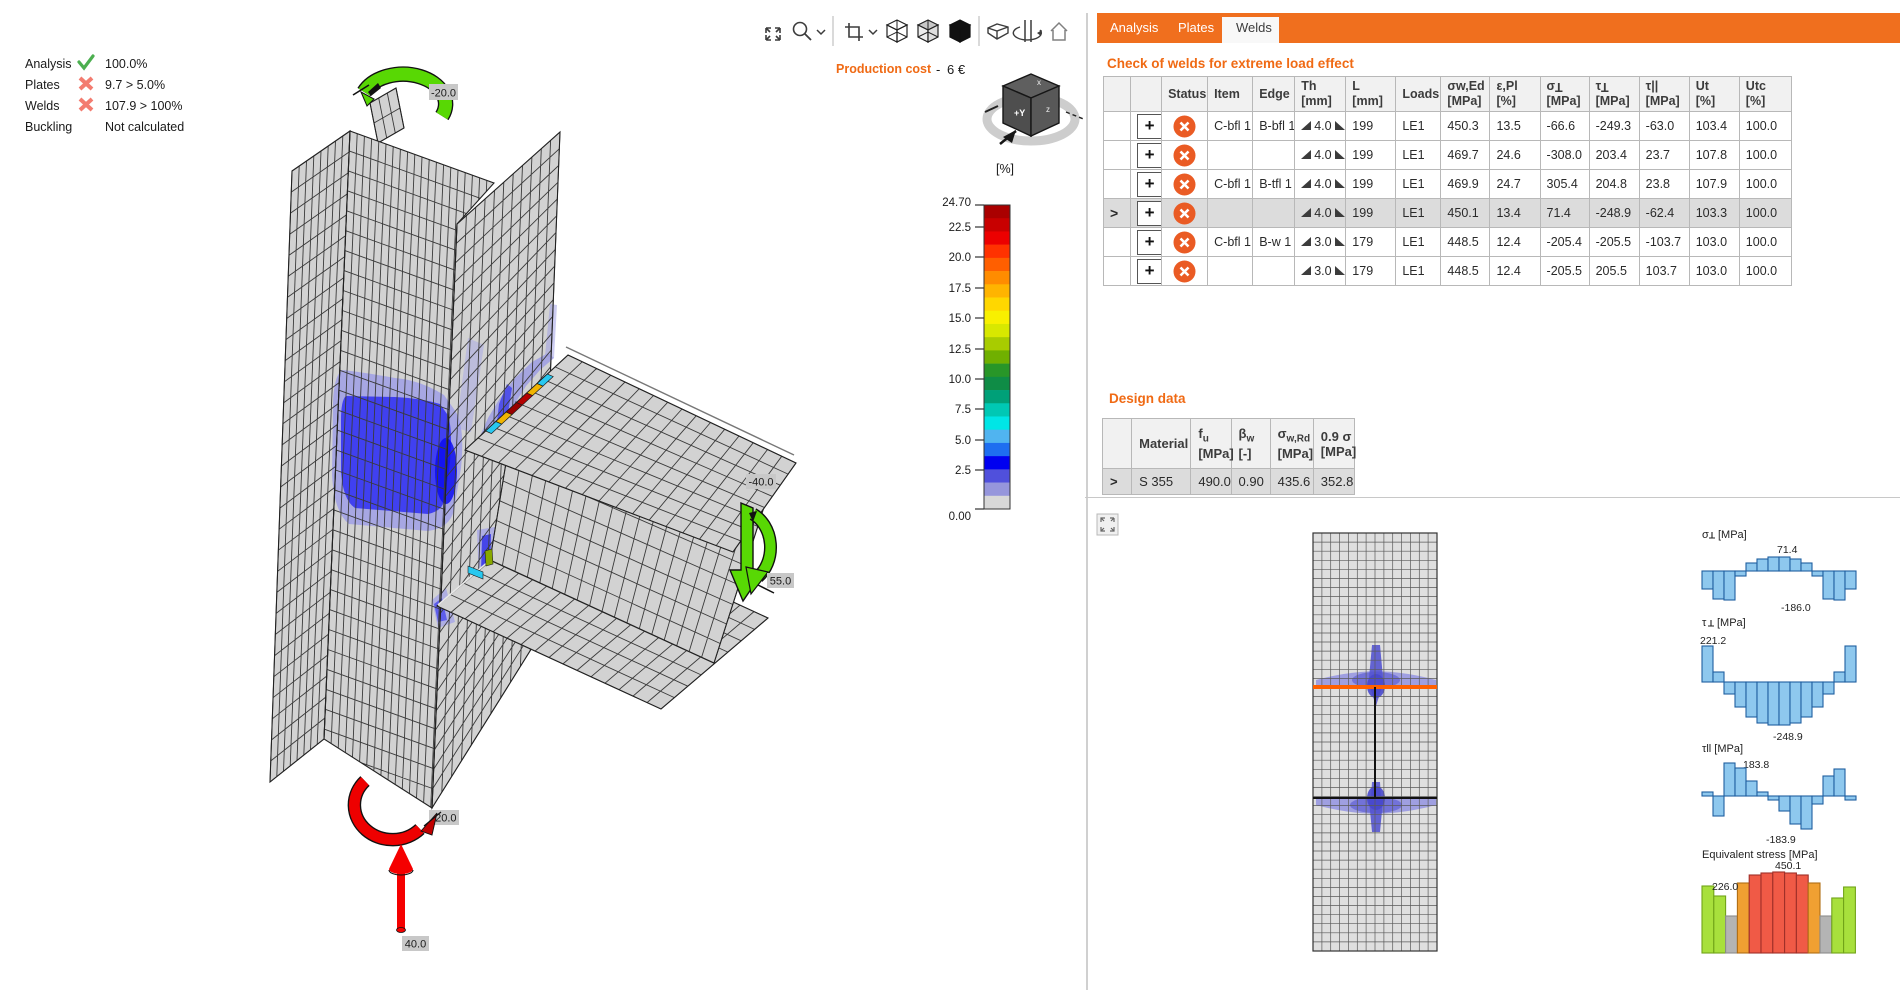 The height and width of the screenshot is (1000, 1900). Describe the element at coordinates (42, 106) in the screenshot. I see `svg-text: Welds` at that location.